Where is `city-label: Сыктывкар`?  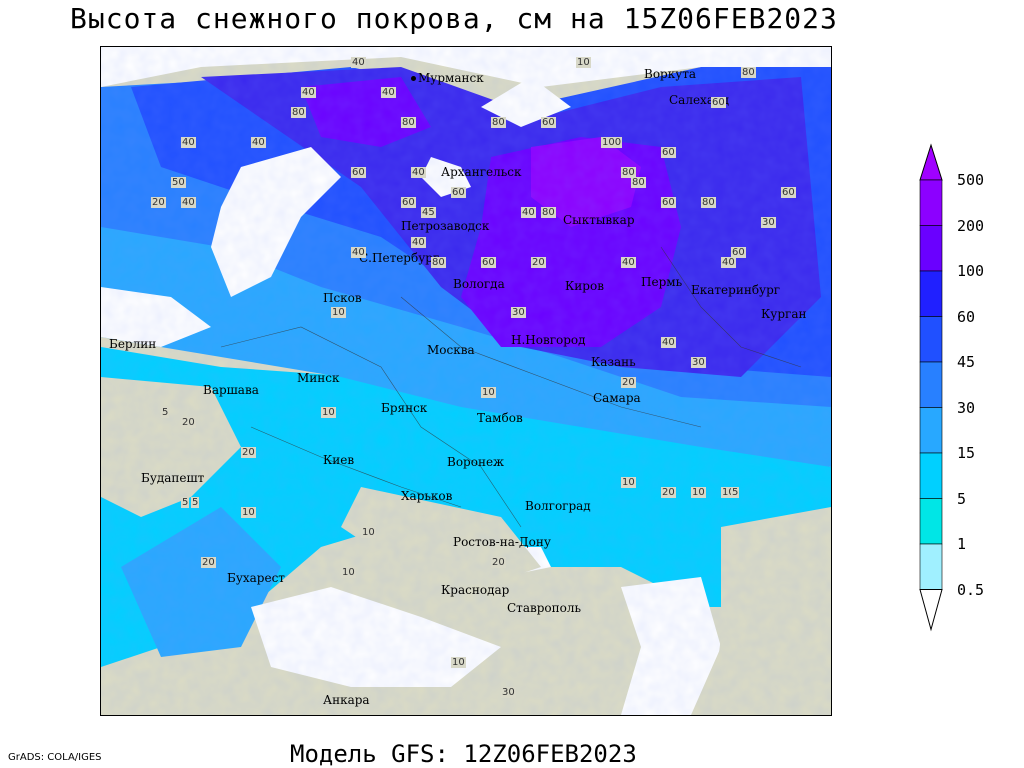 city-label: Сыктывкар is located at coordinates (599, 220).